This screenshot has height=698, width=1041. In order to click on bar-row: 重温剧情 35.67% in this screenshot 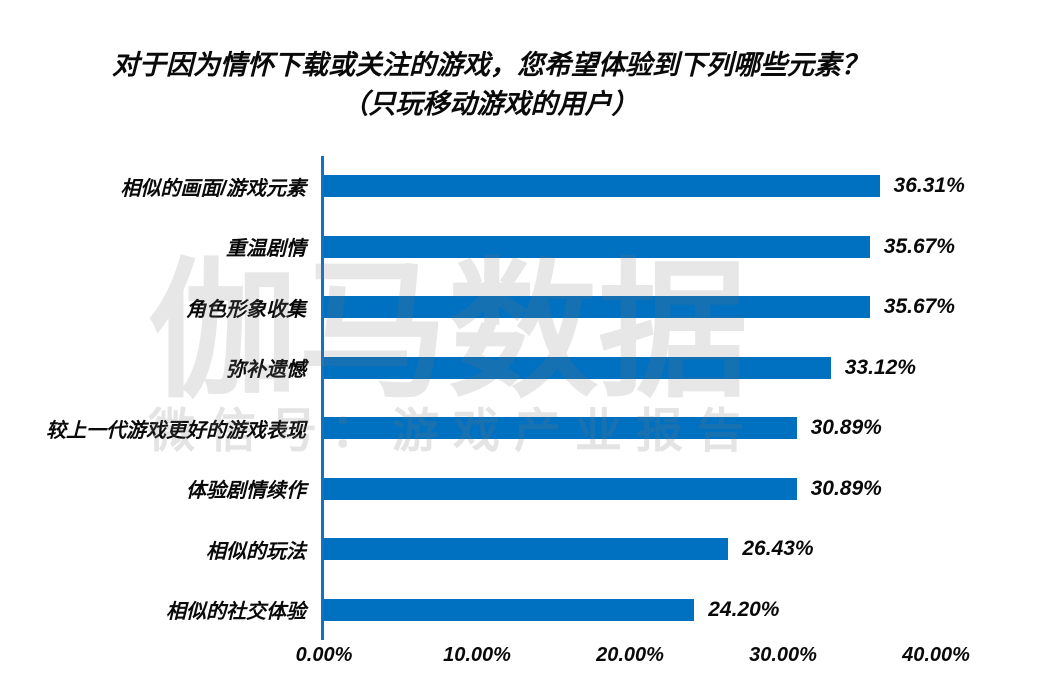, I will do `click(520, 247)`.